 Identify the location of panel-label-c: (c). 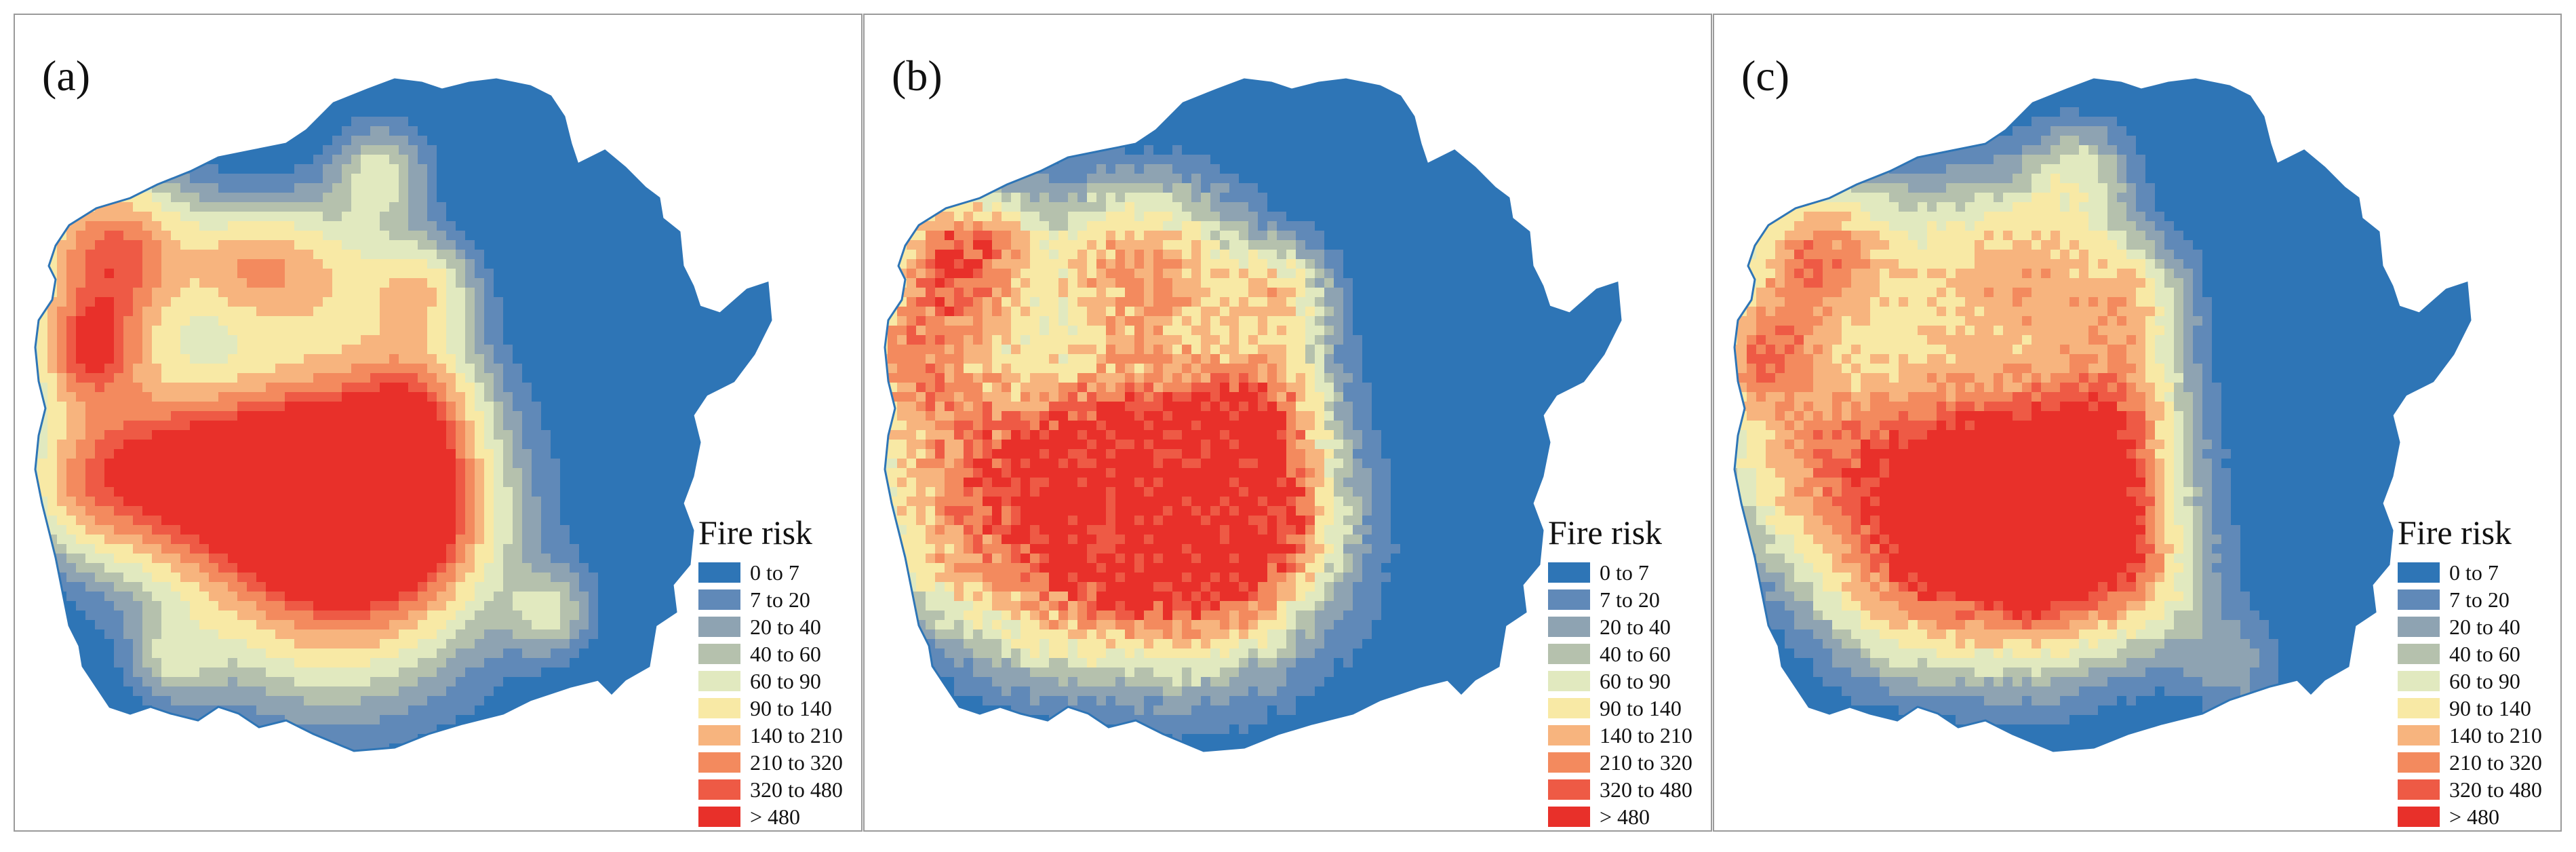
(1766, 76).